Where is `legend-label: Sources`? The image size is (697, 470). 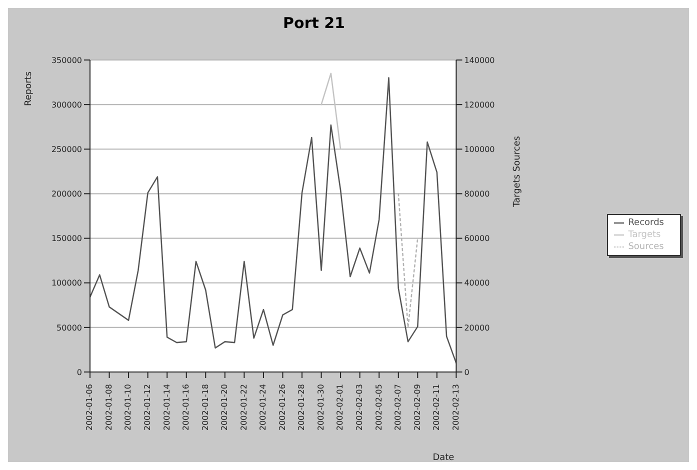 legend-label: Sources is located at coordinates (646, 247).